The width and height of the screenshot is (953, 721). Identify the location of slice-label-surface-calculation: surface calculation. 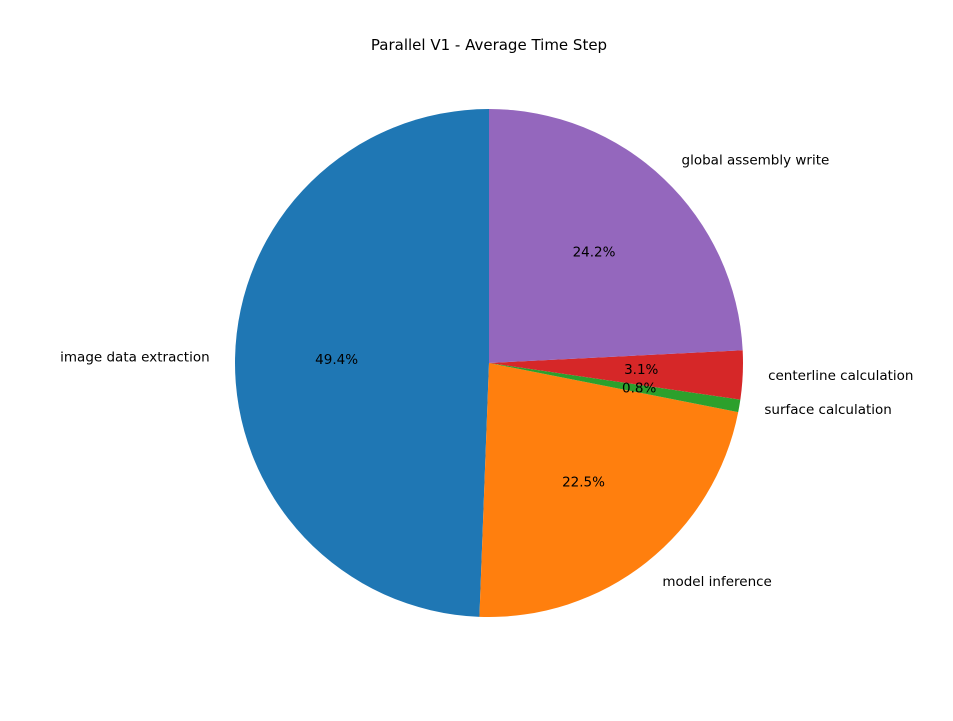
(828, 410).